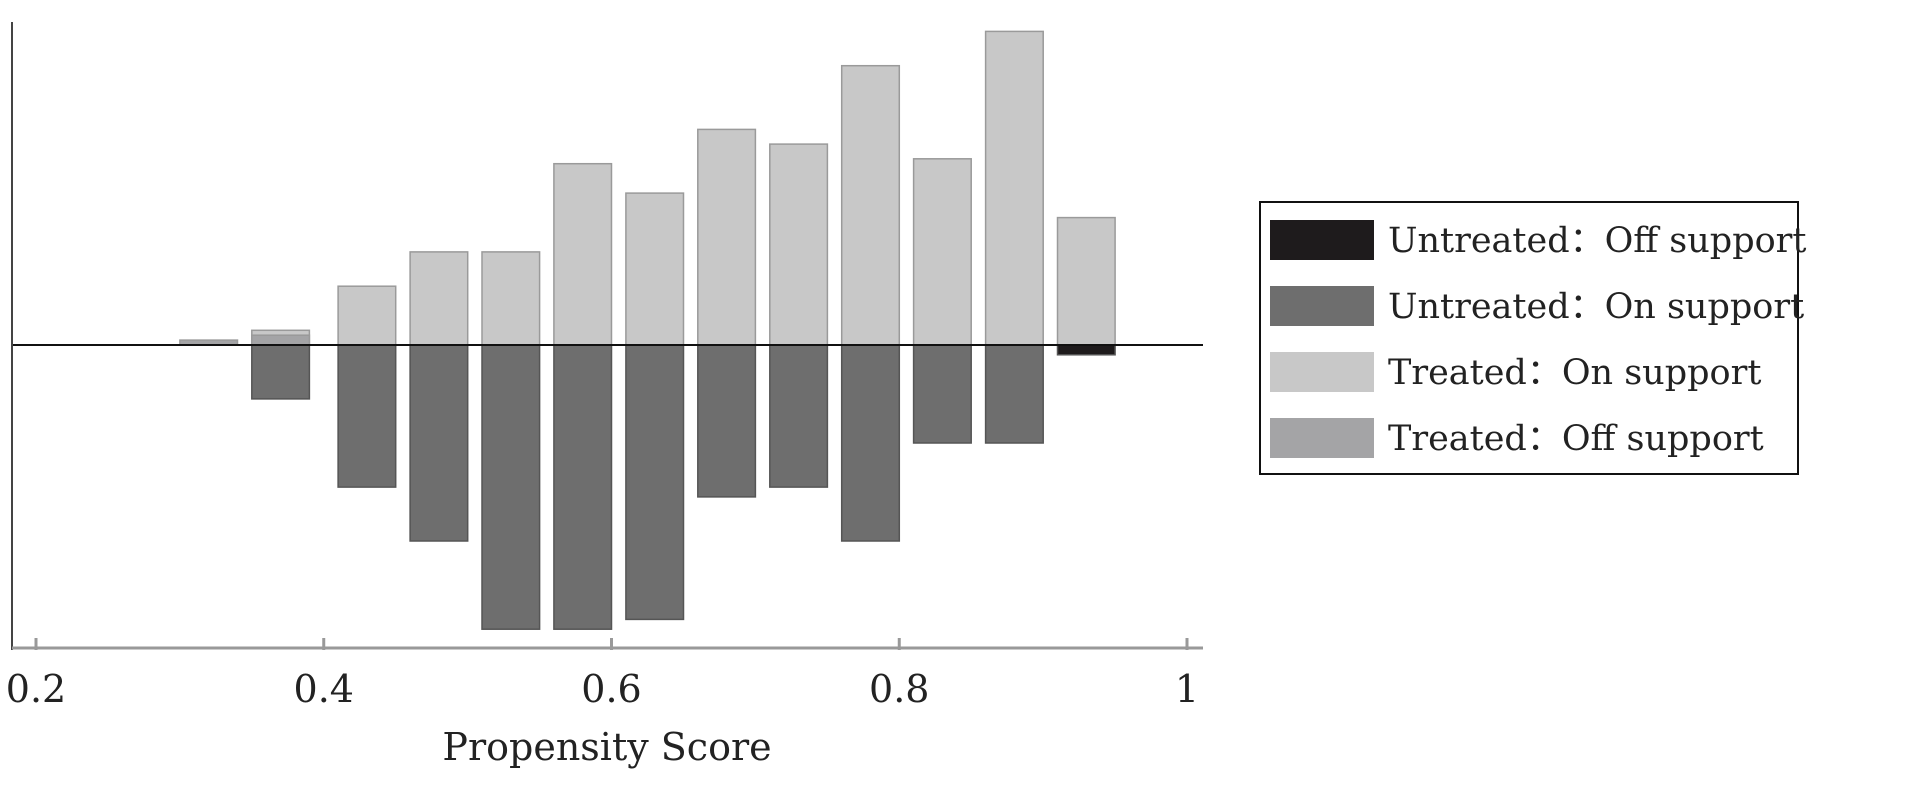  What do you see at coordinates (1322, 240) in the screenshot?
I see `legend-swatch-untreated-off-support` at bounding box center [1322, 240].